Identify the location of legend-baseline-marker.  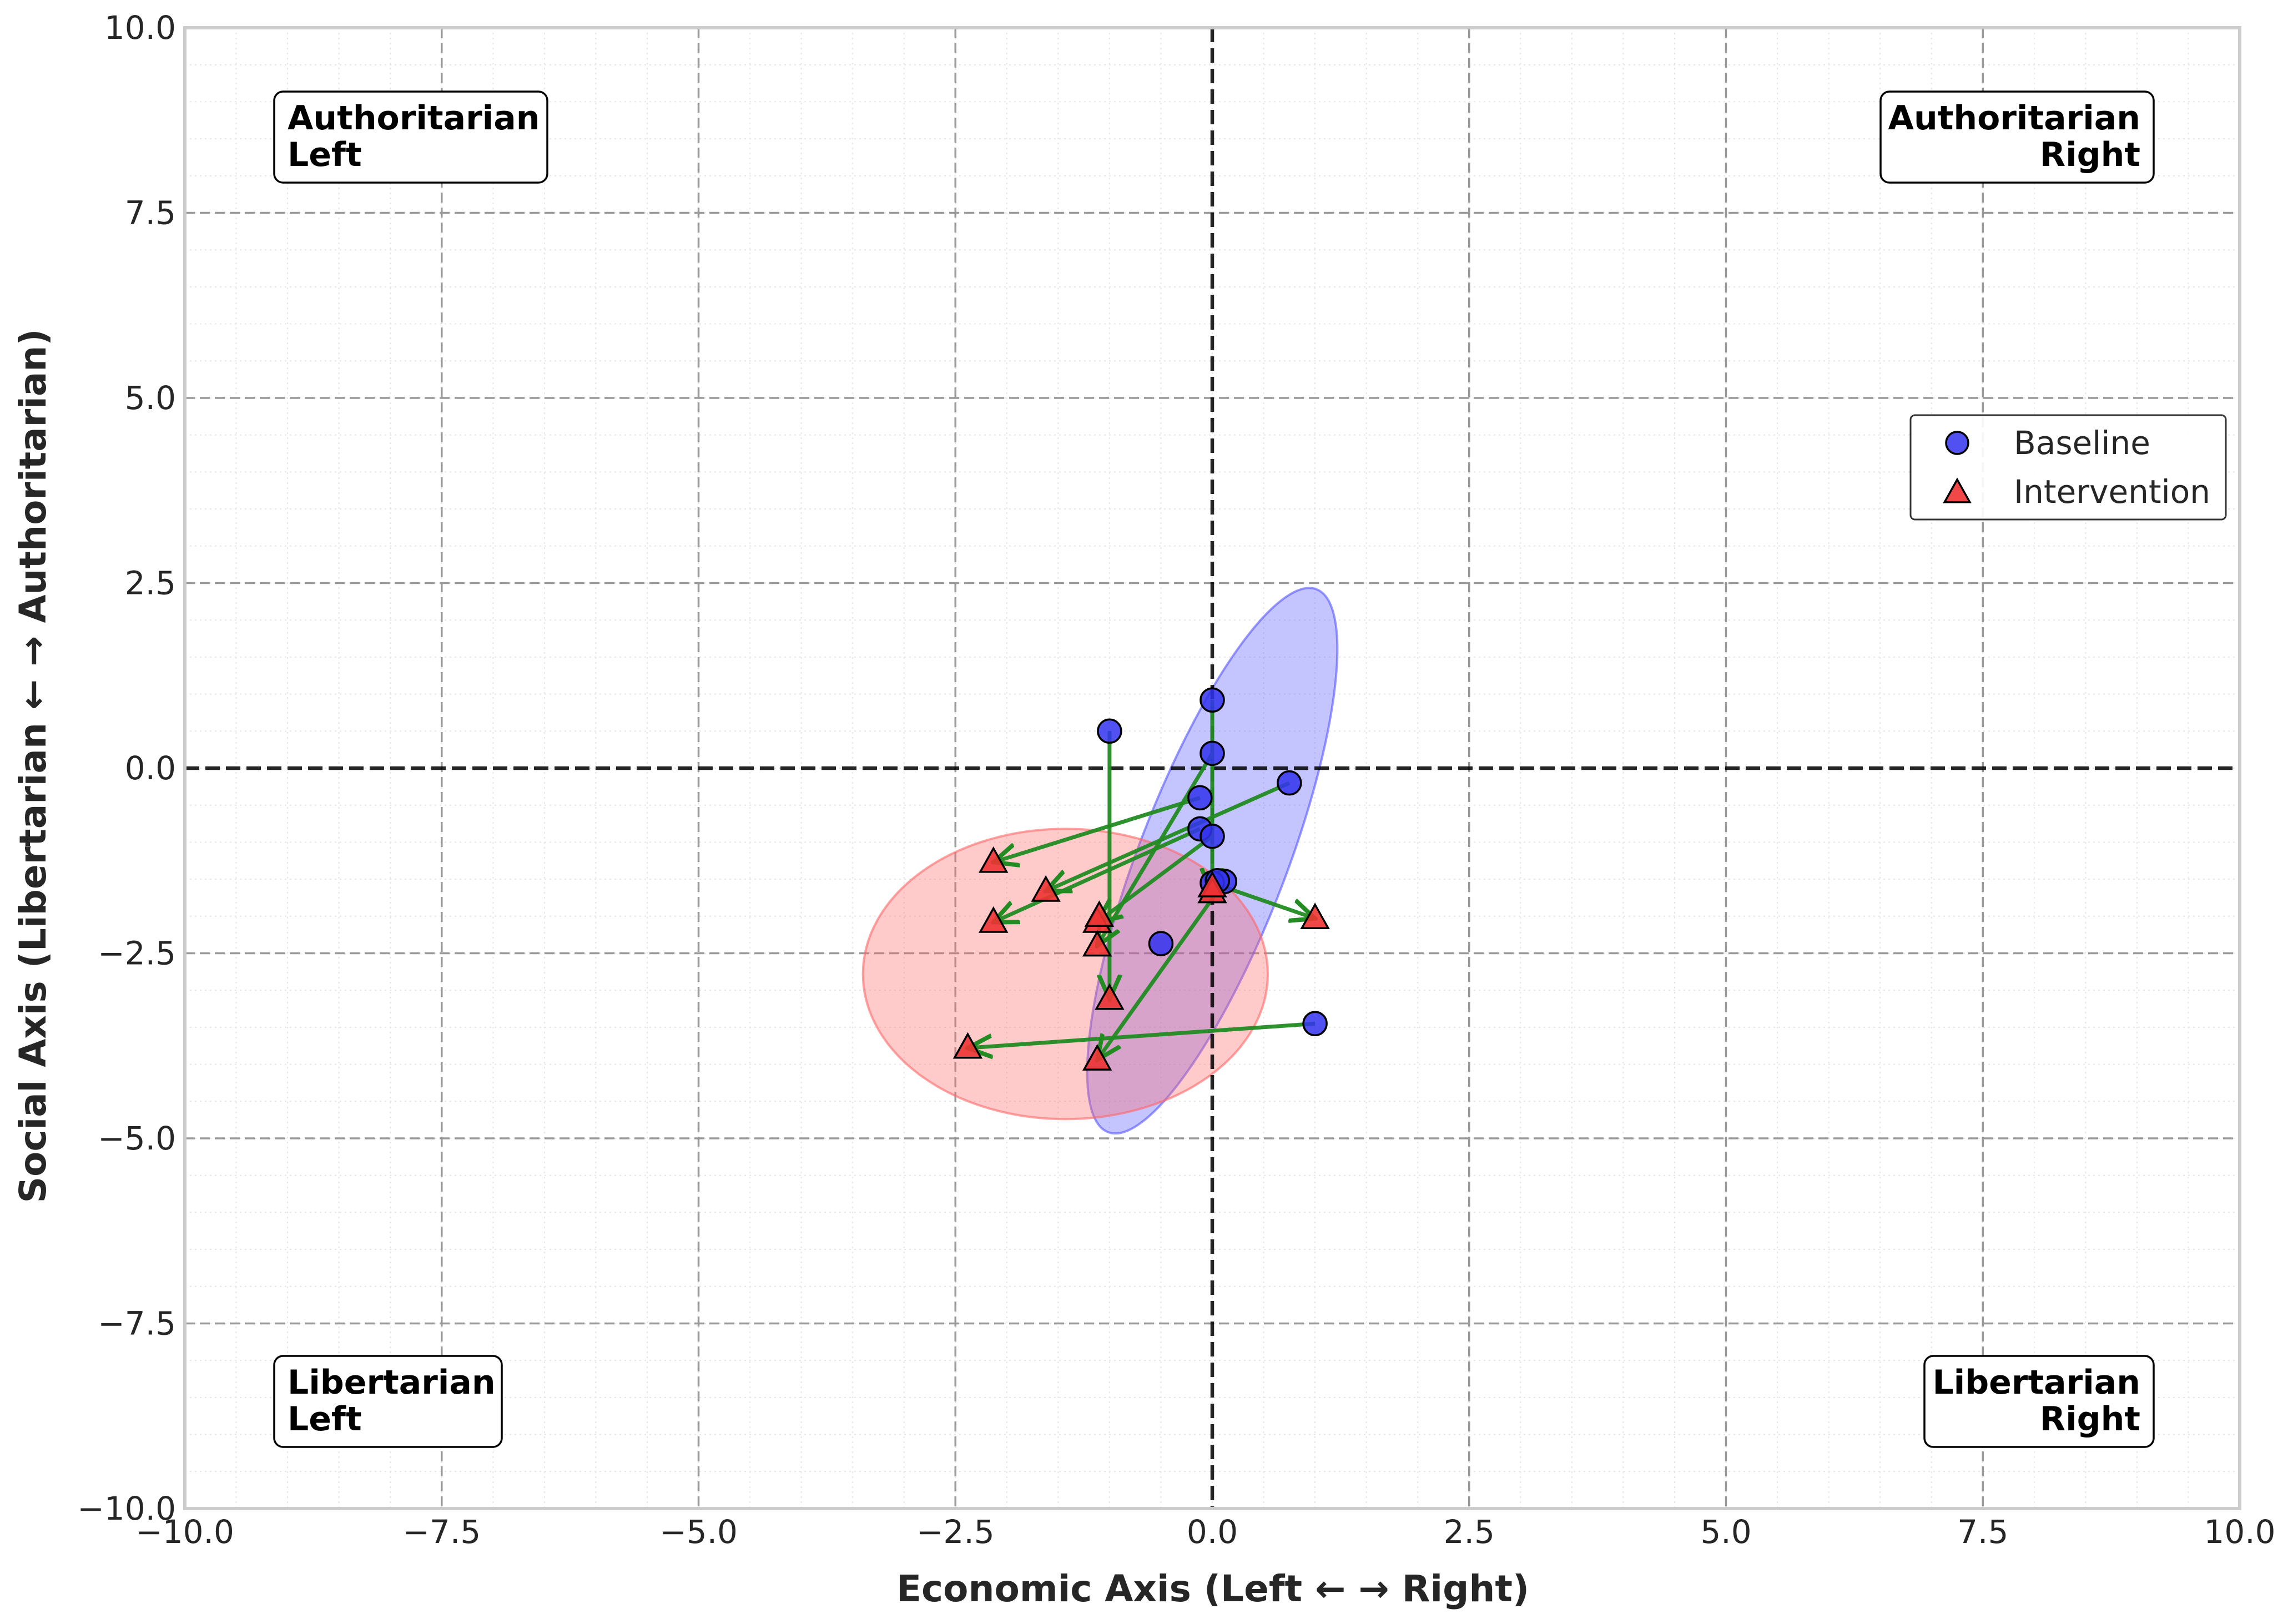
(1957, 443).